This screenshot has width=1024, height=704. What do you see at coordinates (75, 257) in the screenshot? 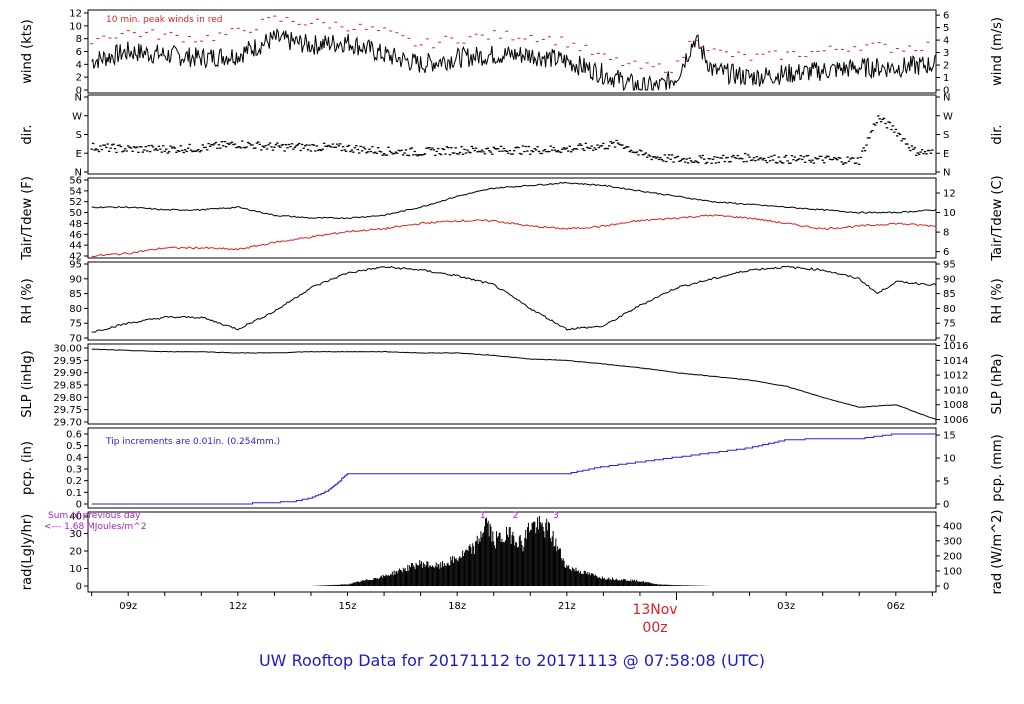
I see `y-tick-l-label: 42` at bounding box center [75, 257].